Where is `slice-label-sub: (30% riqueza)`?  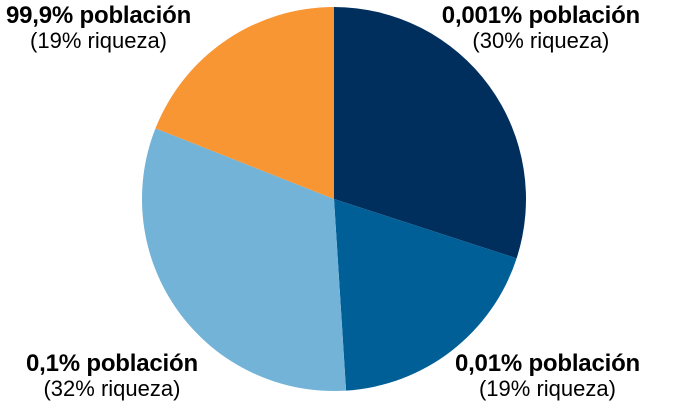 slice-label-sub: (30% riqueza) is located at coordinates (541, 40).